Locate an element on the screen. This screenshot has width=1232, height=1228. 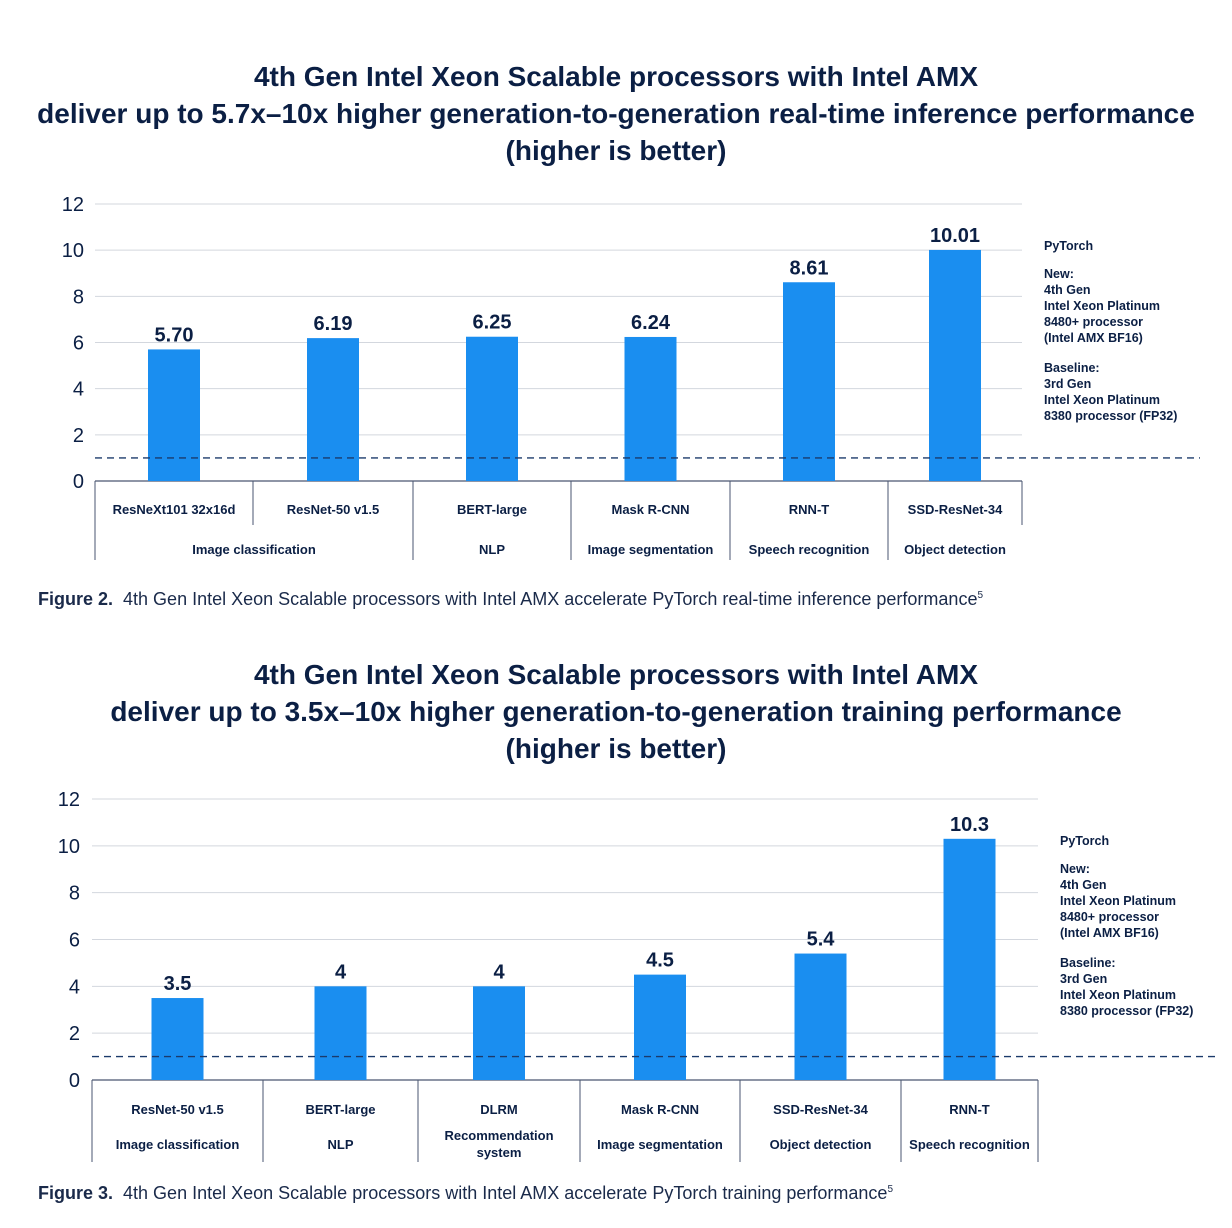
chart-2-title-line: (higher is better) is located at coordinates (616, 748).